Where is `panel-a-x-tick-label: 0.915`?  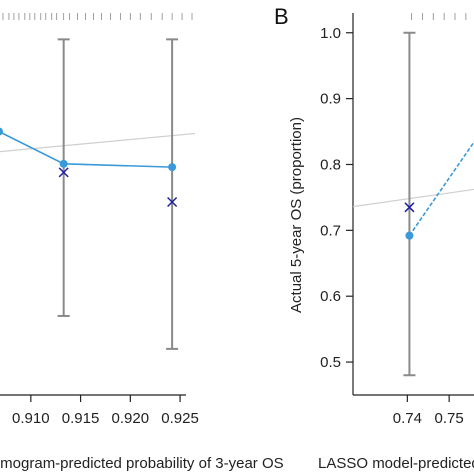 panel-a-x-tick-label: 0.915 is located at coordinates (81, 418).